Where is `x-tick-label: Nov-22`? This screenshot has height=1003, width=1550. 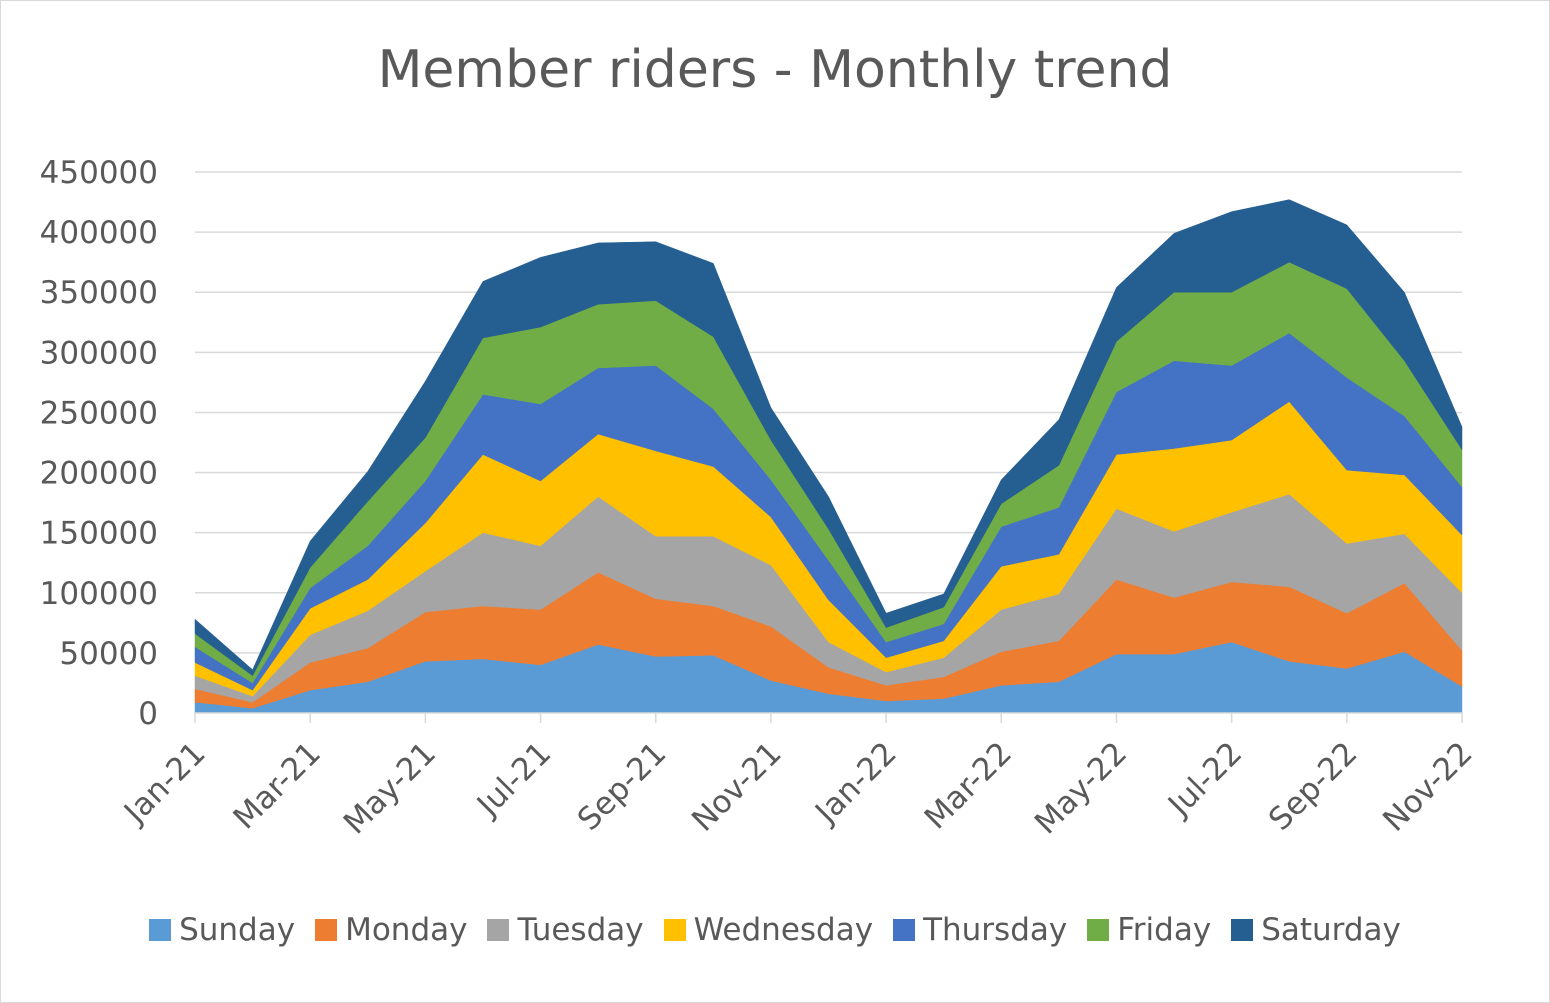 x-tick-label: Nov-22 is located at coordinates (1427, 786).